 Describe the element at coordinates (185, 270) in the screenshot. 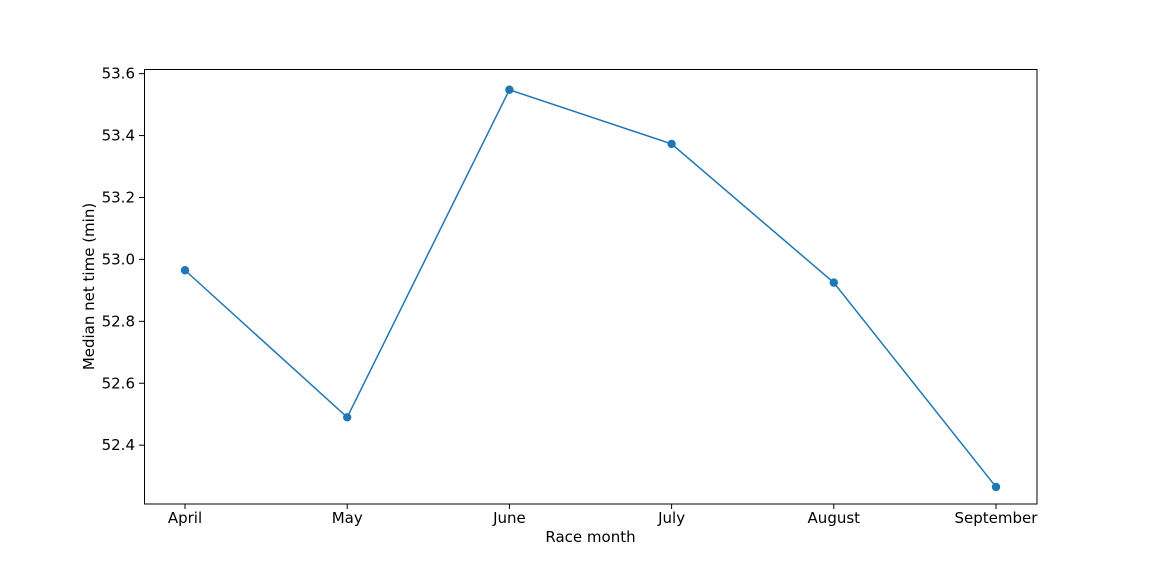

I see `data-point-april` at that location.